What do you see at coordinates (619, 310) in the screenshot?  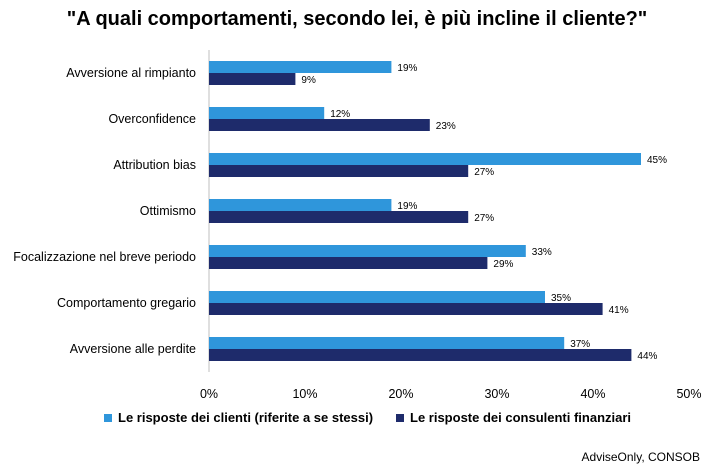 I see `data-label: 41%` at bounding box center [619, 310].